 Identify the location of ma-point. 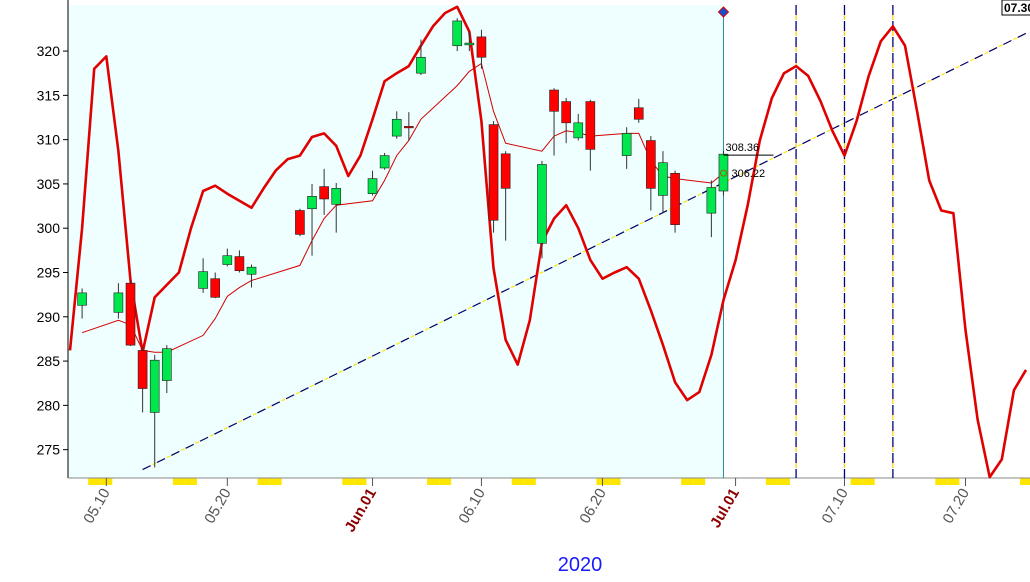
(723, 173).